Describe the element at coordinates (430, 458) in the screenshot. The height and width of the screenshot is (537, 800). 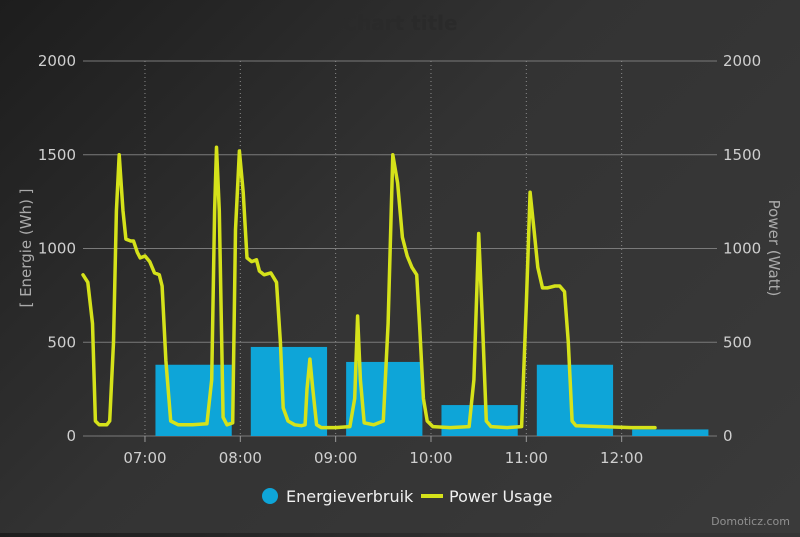
I see `x-tick-label: 10:00` at that location.